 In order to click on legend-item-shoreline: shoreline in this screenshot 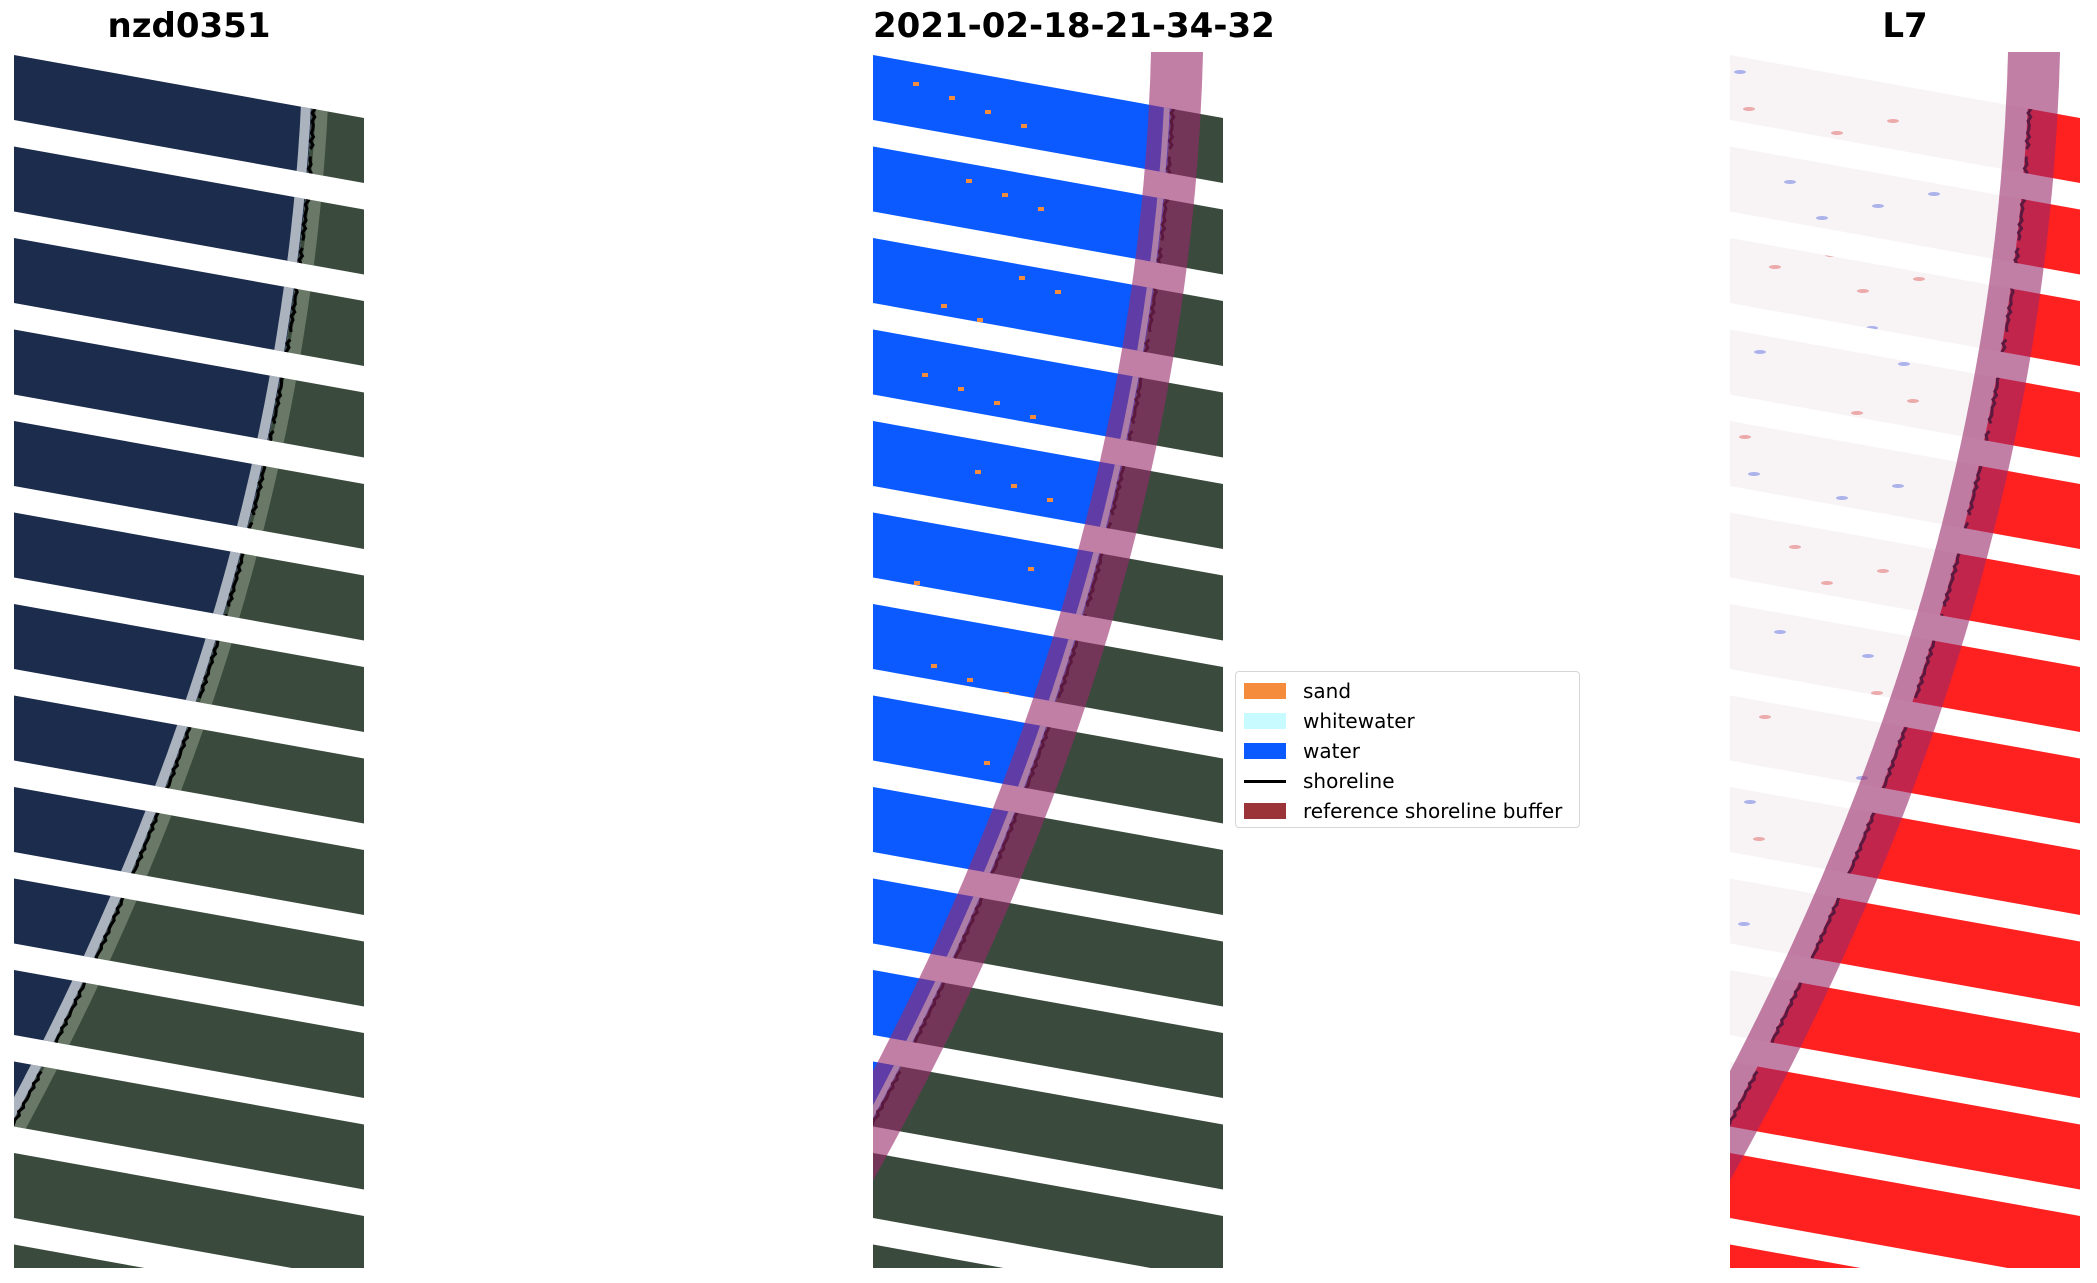, I will do `click(1411, 781)`.